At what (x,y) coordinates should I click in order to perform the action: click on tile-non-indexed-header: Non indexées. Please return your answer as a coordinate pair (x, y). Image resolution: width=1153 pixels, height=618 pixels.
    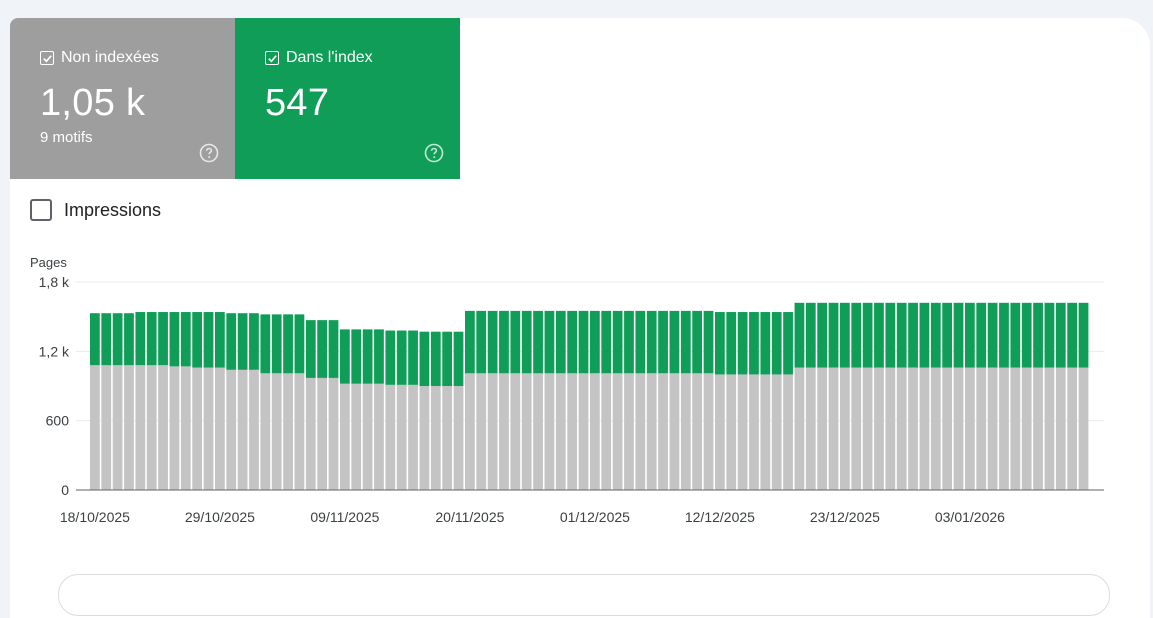
    Looking at the image, I should click on (99, 58).